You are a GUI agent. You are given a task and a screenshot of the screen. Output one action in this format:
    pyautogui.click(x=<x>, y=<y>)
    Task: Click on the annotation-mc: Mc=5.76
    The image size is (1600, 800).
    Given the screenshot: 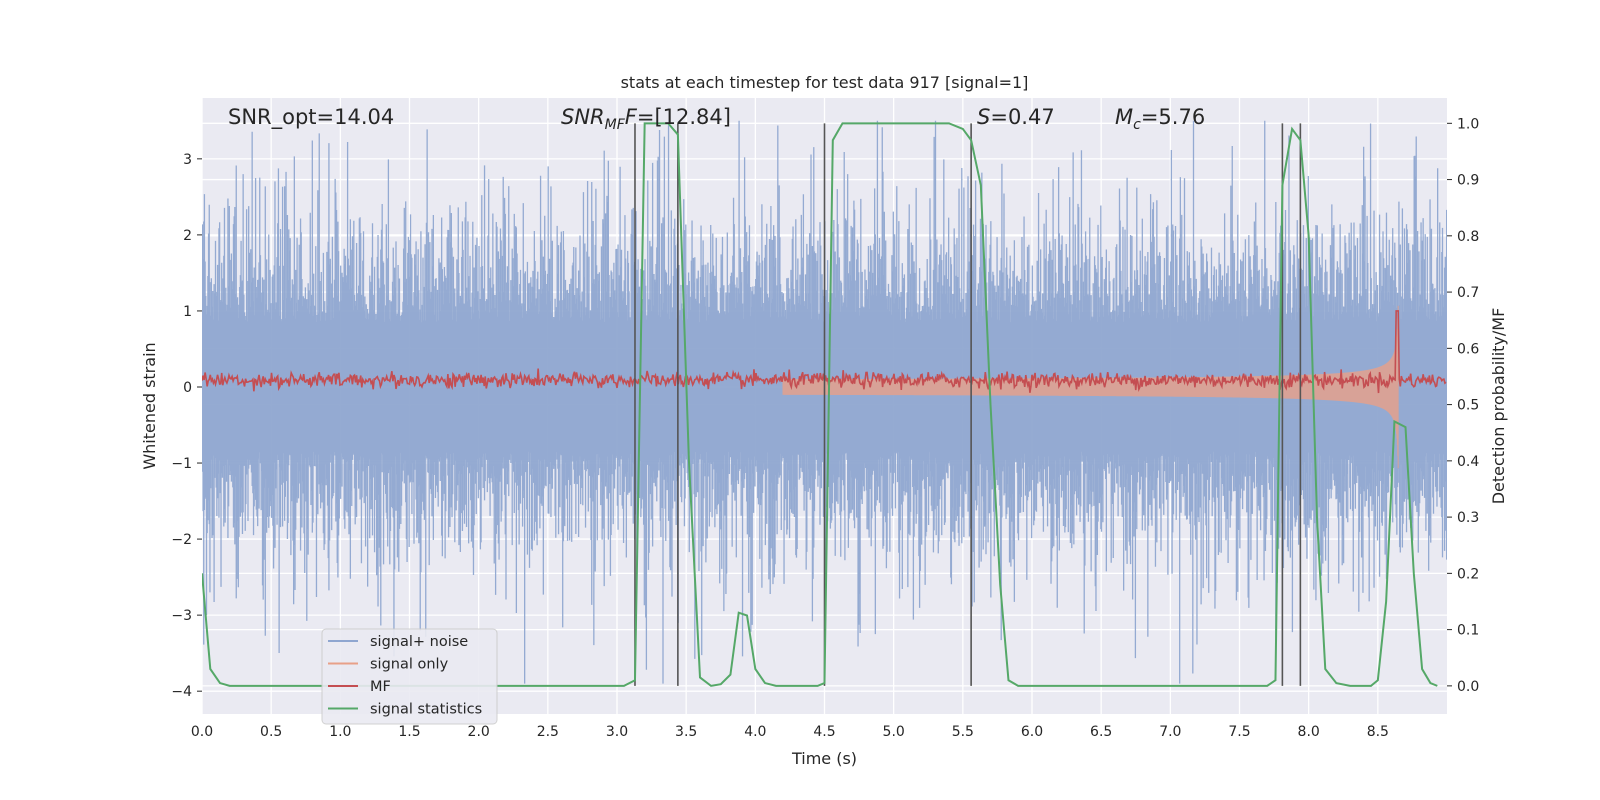 What is the action you would take?
    pyautogui.click(x=1160, y=119)
    